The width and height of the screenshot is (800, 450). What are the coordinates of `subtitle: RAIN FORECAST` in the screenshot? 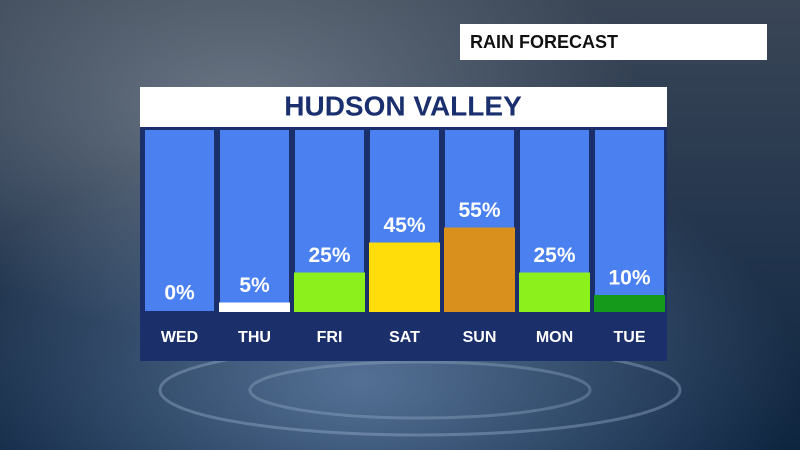 It's located at (544, 42).